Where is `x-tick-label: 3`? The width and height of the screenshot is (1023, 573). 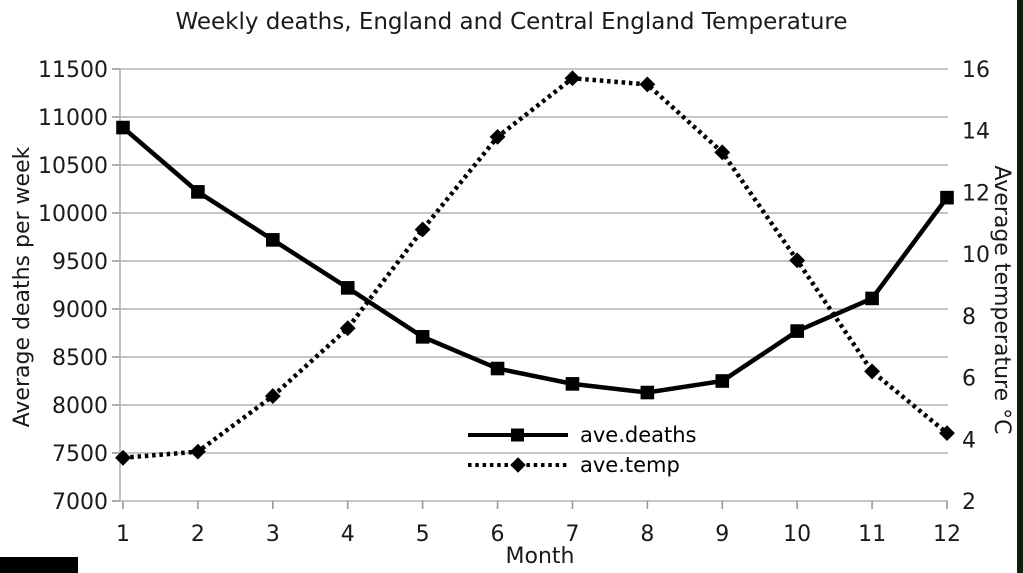
x-tick-label: 3 is located at coordinates (273, 534).